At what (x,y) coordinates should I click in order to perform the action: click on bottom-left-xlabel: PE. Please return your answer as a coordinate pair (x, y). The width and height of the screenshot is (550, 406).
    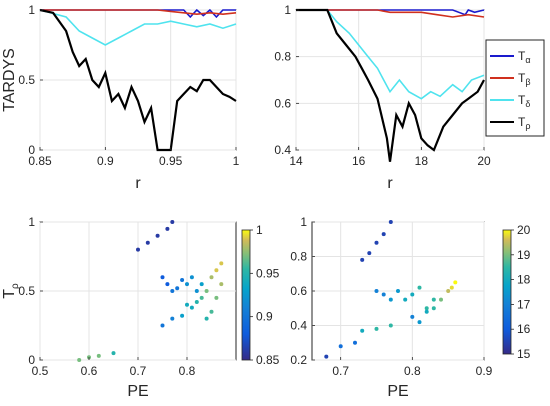
    Looking at the image, I should click on (137, 391).